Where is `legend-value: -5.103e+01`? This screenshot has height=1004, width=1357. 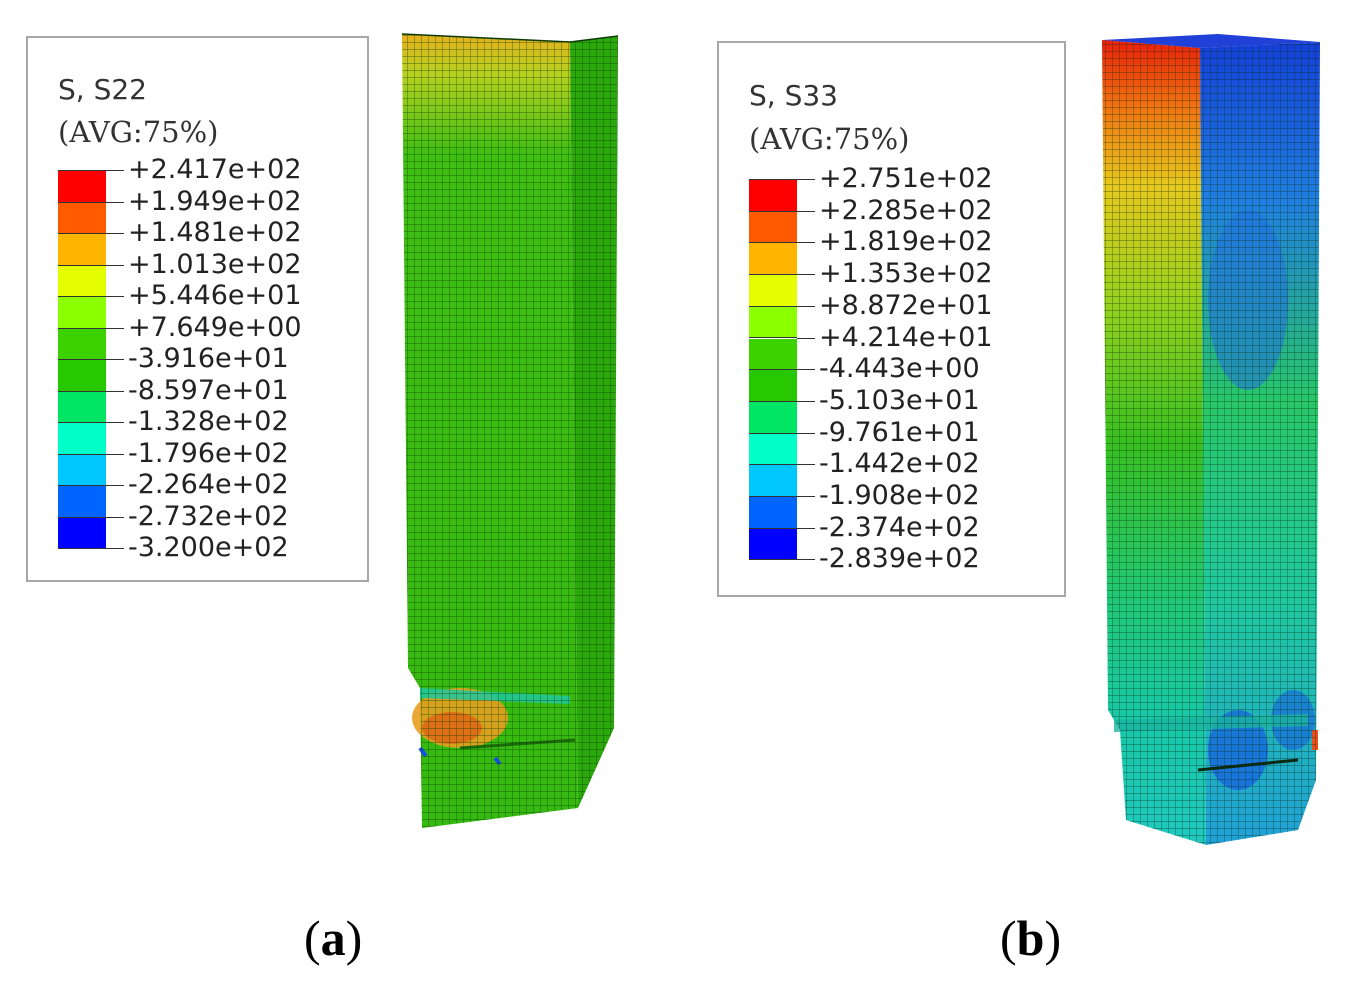 legend-value: -5.103e+01 is located at coordinates (899, 400).